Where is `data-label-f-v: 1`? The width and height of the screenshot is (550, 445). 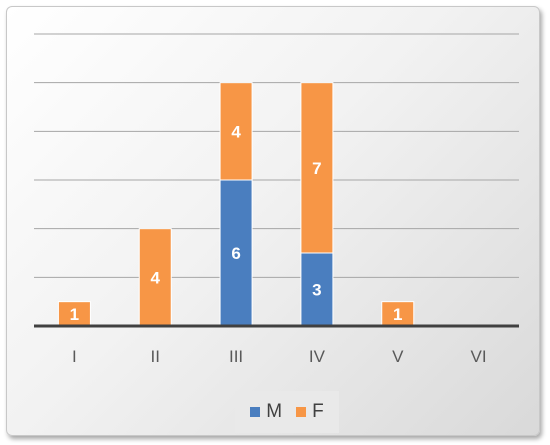 data-label-f-v: 1 is located at coordinates (397, 314).